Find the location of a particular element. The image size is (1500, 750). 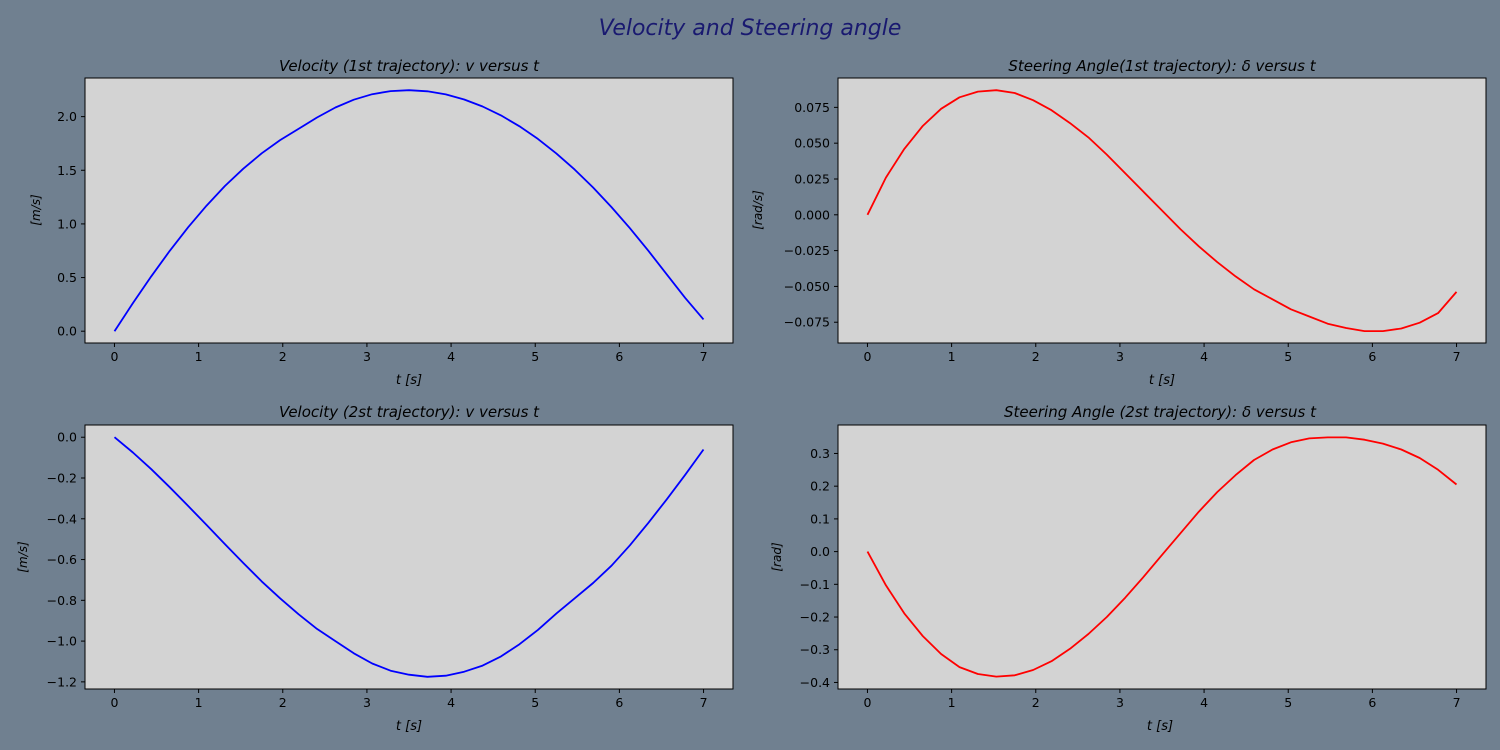

y-tick-label: 1.0 is located at coordinates (67, 223).